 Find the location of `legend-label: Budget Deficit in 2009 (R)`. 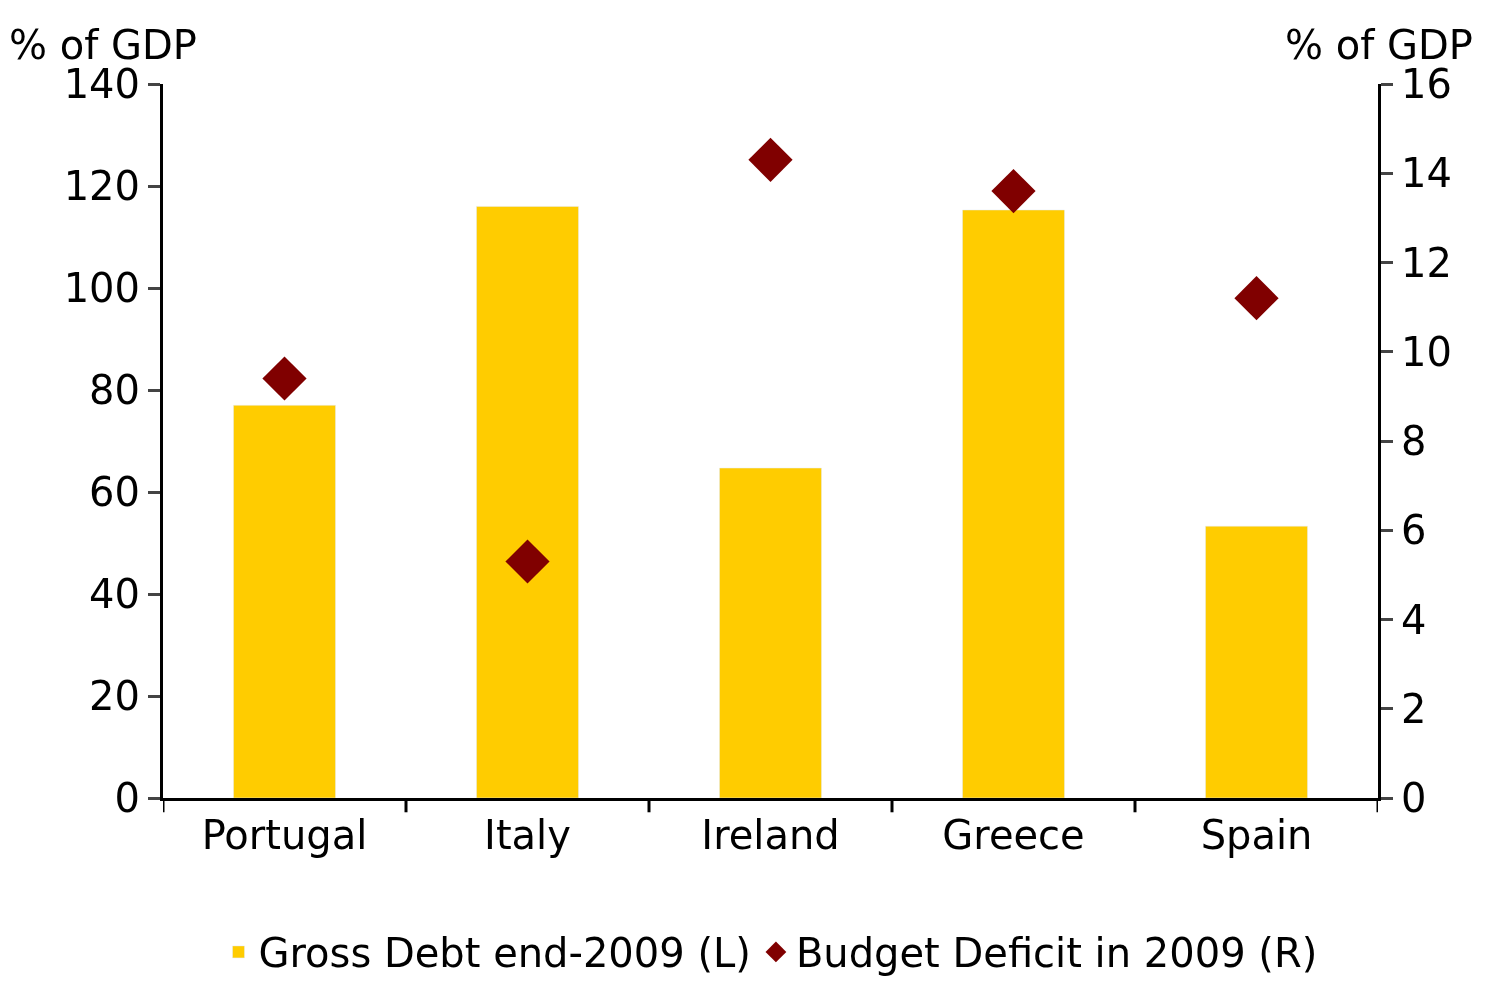

legend-label: Budget Deficit in 2009 (R) is located at coordinates (1056, 953).